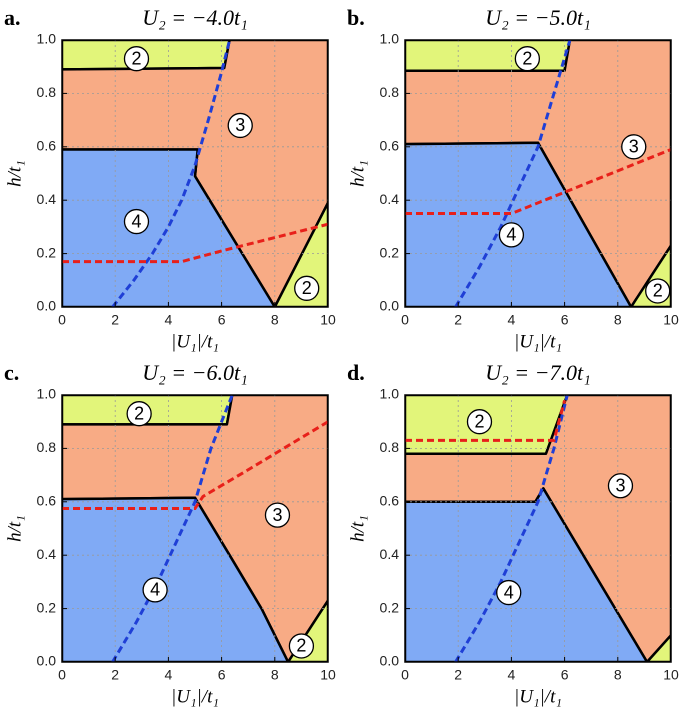  What do you see at coordinates (11, 372) in the screenshot?
I see `panel-label: c.` at bounding box center [11, 372].